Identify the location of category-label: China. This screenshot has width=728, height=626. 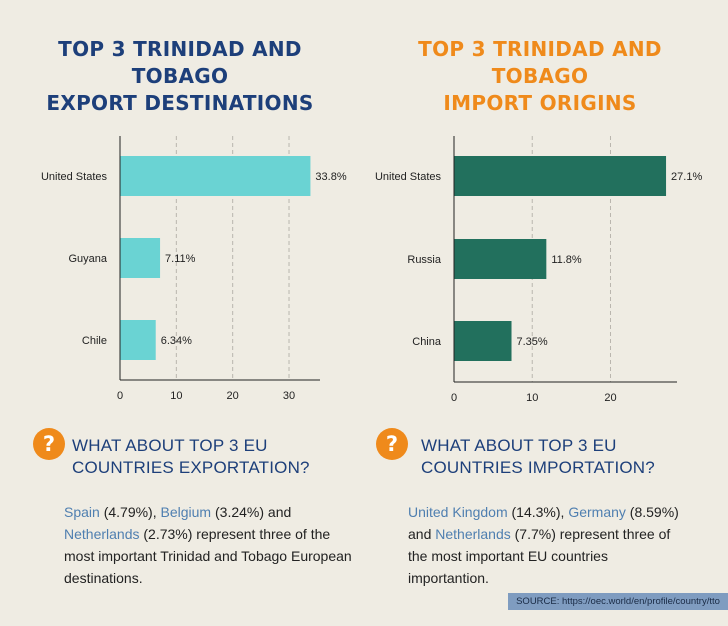
(427, 342).